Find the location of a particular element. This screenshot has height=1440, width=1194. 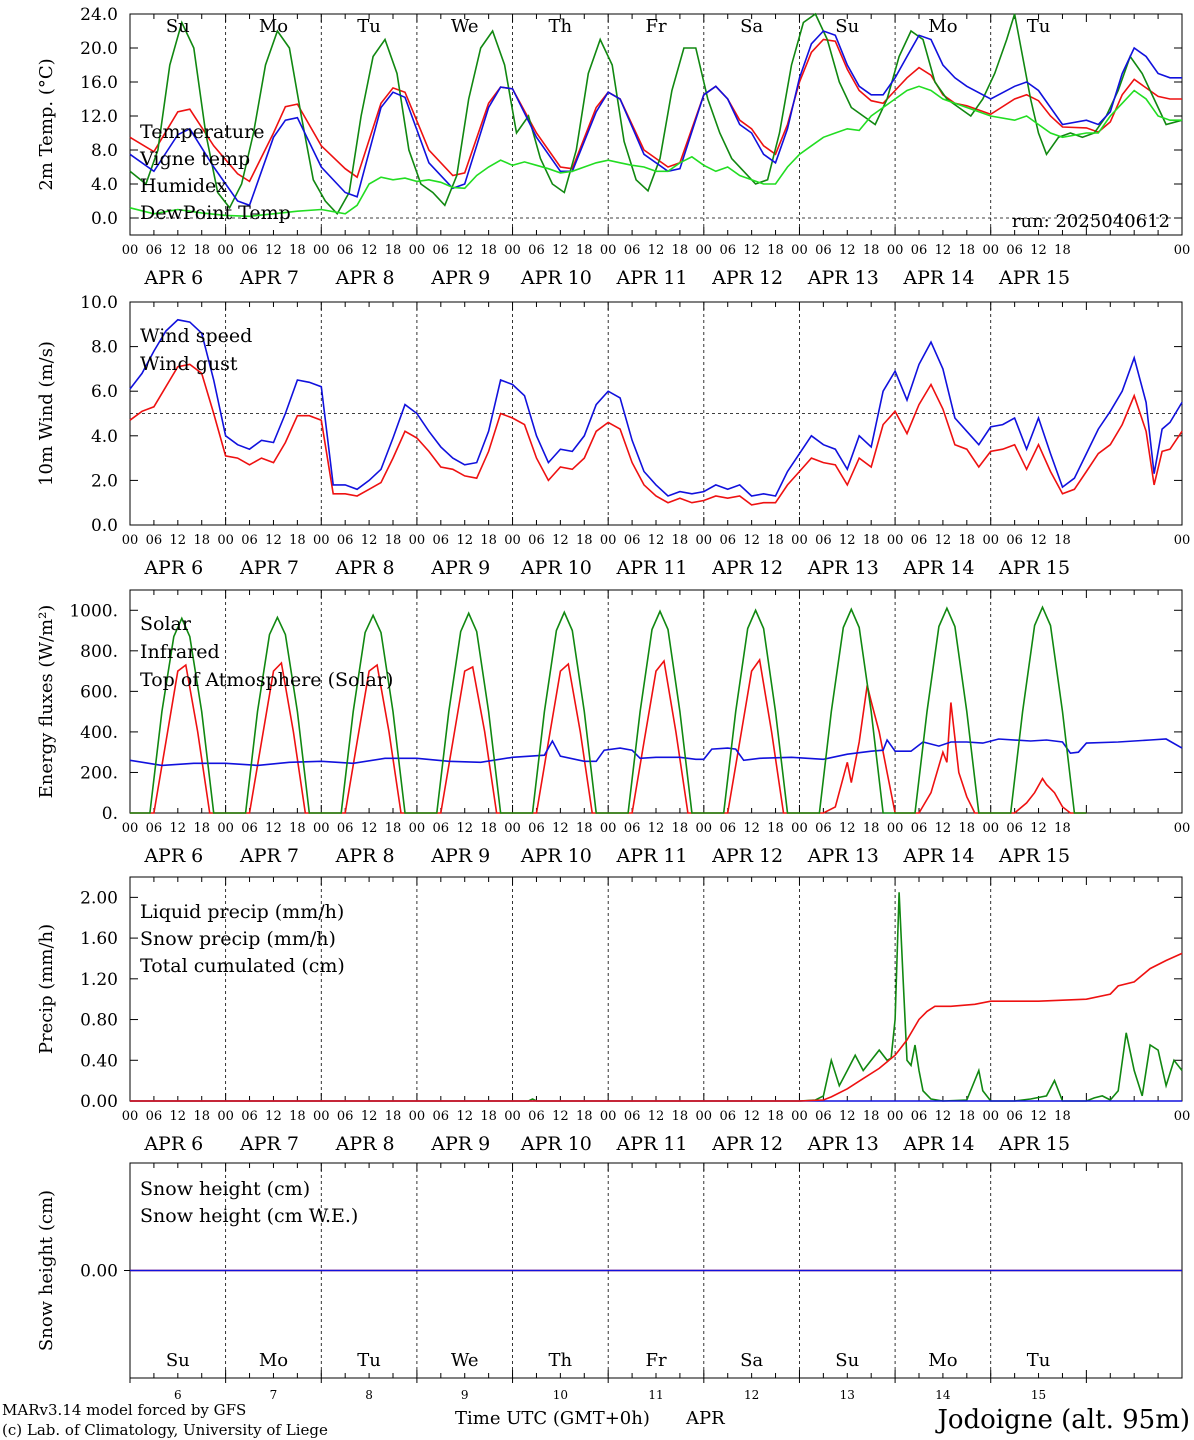

y-tick-label: 2.0 is located at coordinates (104, 481).